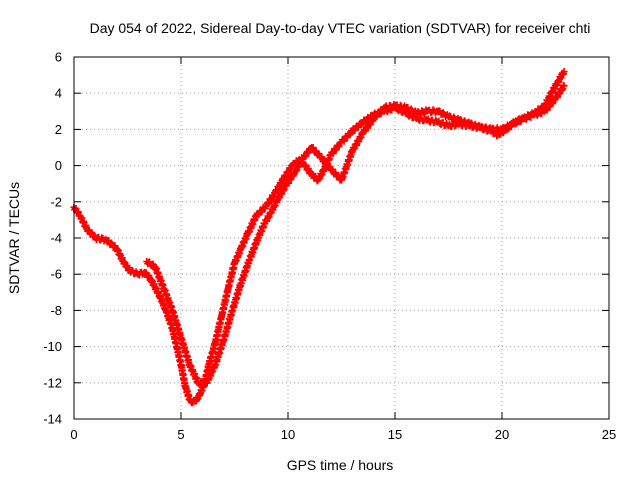  I want to click on x-tick-label: 0, so click(73, 434).